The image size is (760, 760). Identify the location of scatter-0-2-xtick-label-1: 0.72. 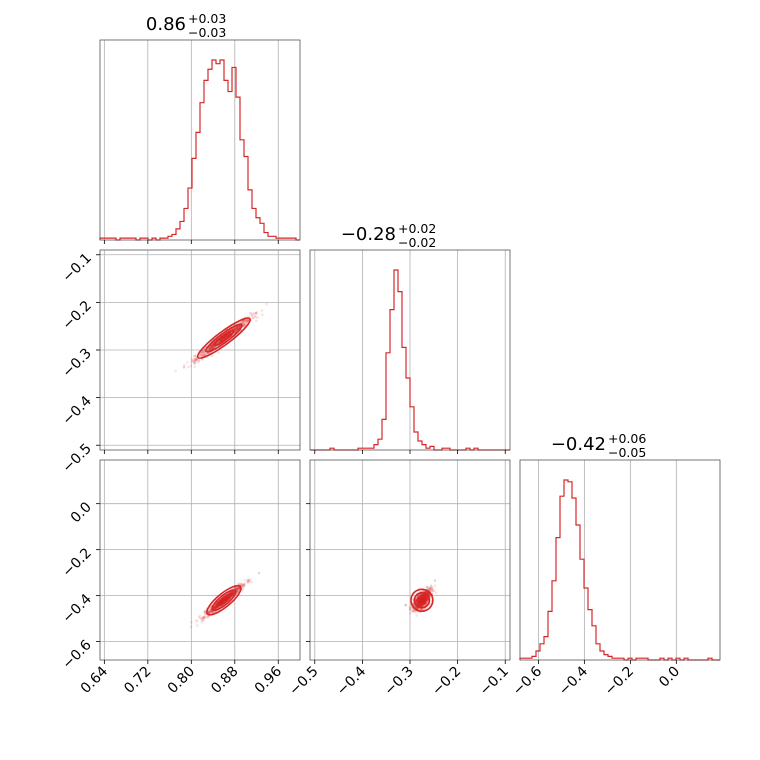
(137, 680).